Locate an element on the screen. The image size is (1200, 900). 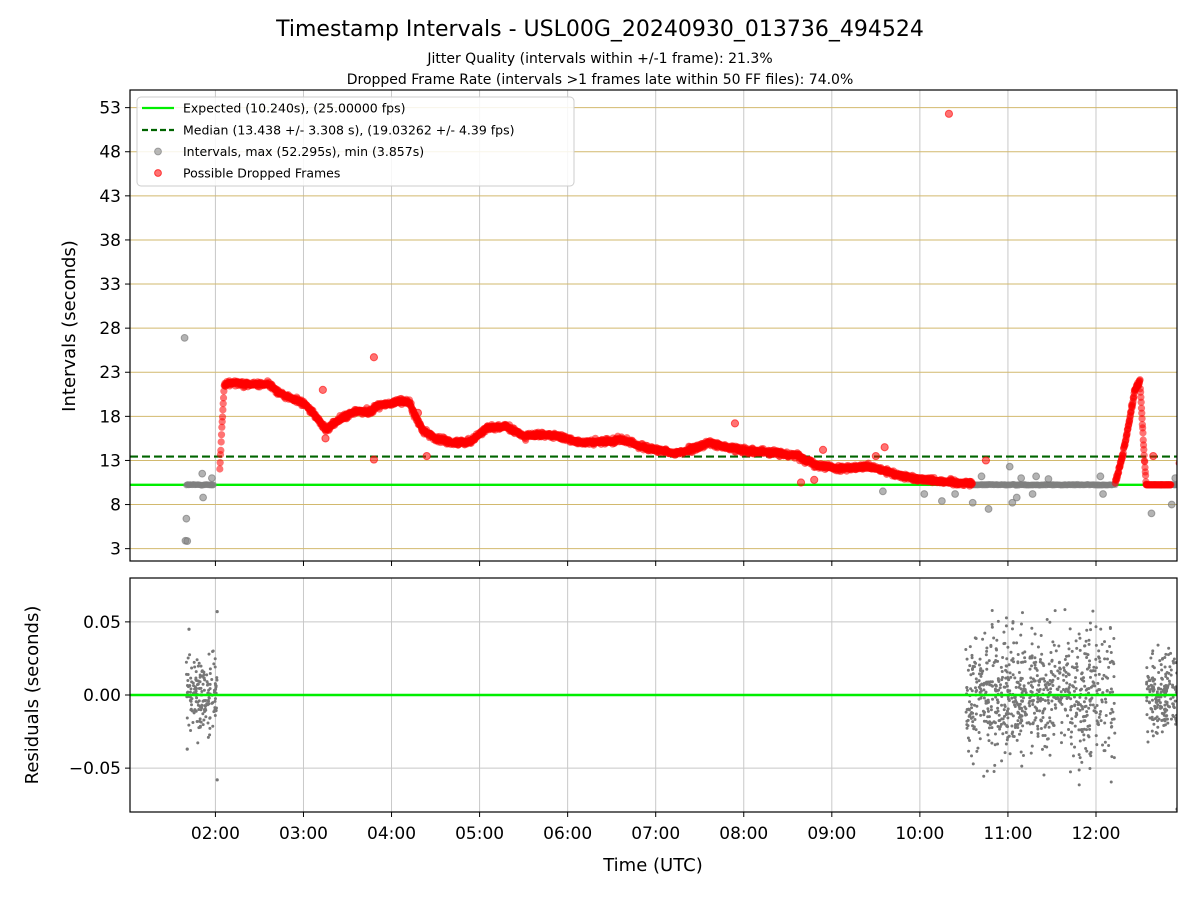
x-tick-label: 12:00 is located at coordinates (1095, 834).